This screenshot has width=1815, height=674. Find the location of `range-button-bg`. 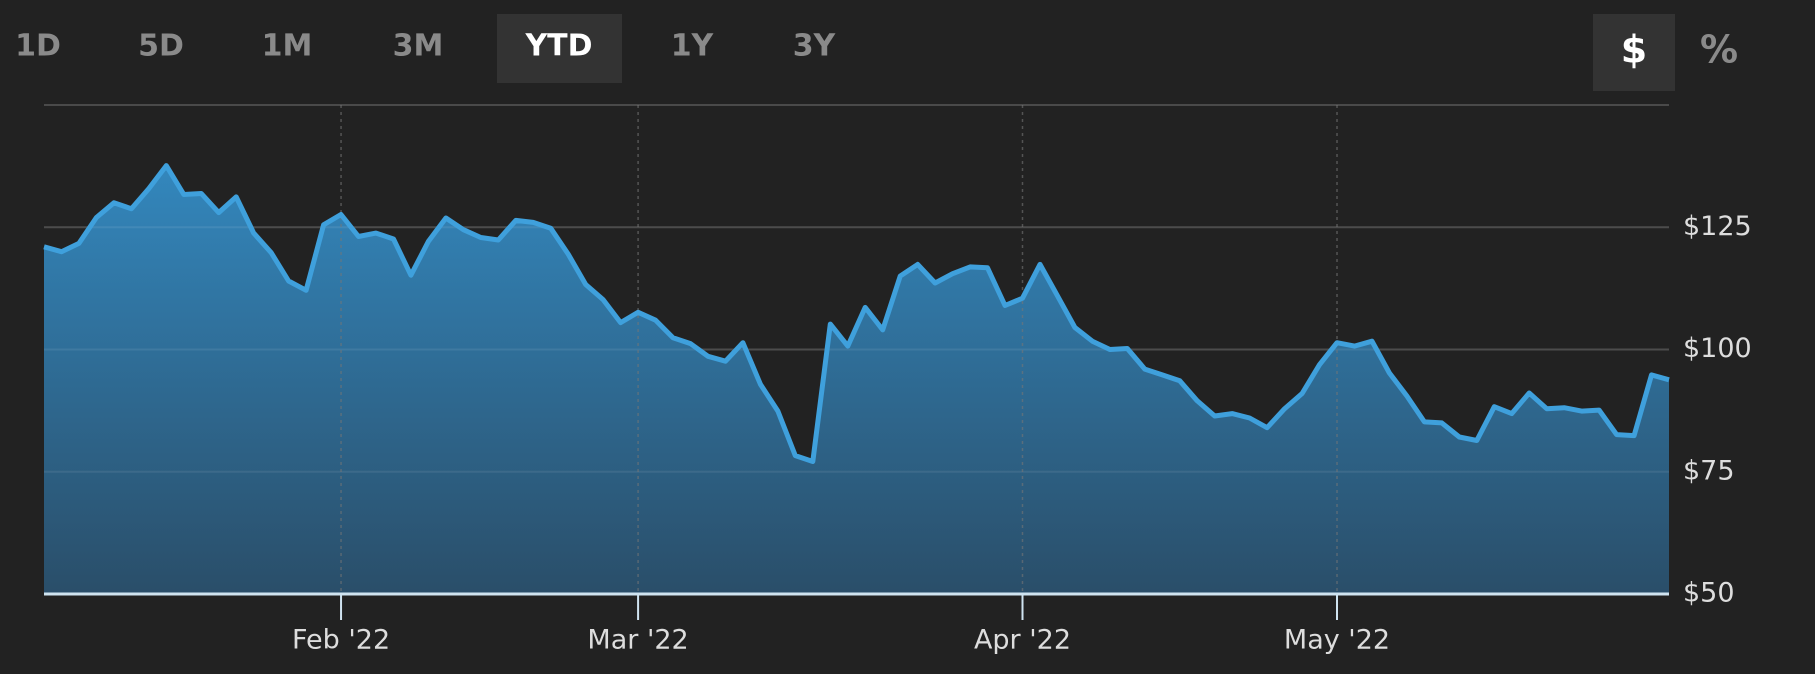

range-button-bg is located at coordinates (559, 48).